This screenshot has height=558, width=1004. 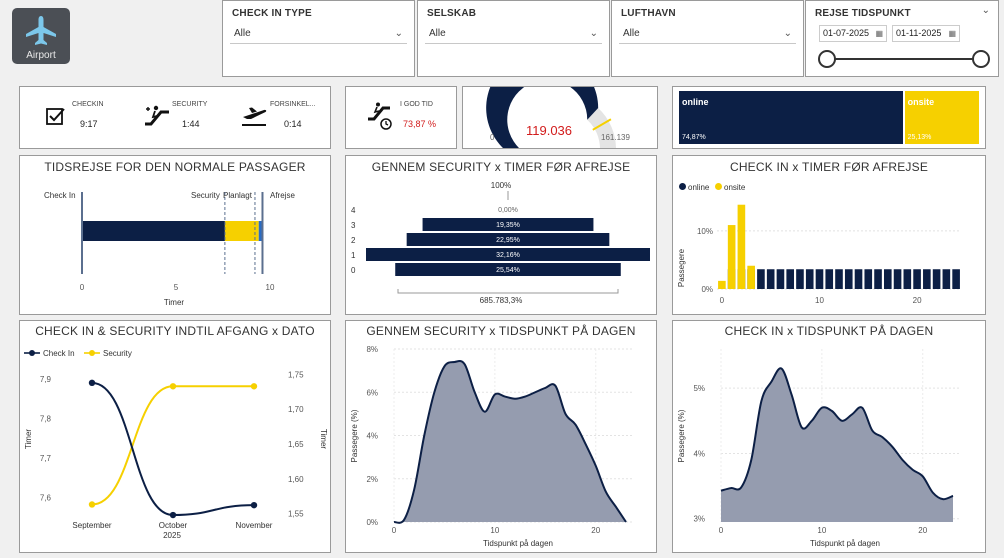 I want to click on checkin-hours-title: CHECK IN x TIMER FØR AFREJSE, so click(x=829, y=167).